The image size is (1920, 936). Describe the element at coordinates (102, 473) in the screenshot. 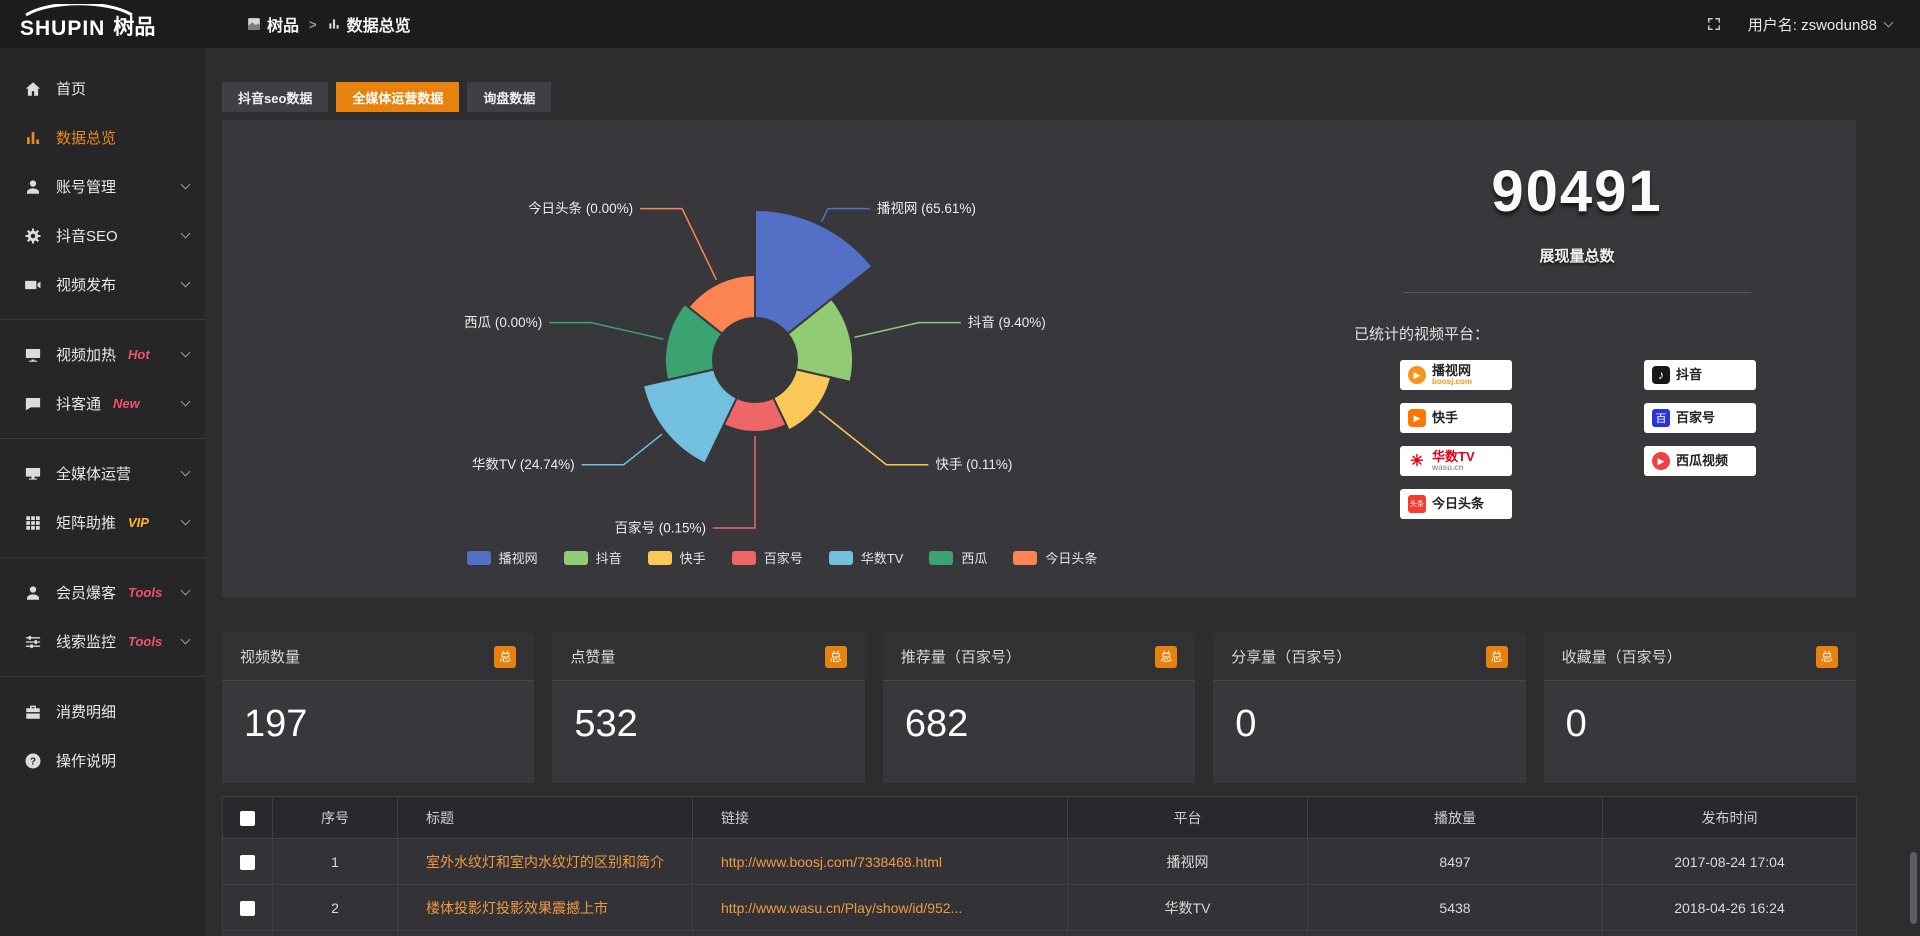

I see `sidebar-item-omnimedia: 全媒体运营` at that location.